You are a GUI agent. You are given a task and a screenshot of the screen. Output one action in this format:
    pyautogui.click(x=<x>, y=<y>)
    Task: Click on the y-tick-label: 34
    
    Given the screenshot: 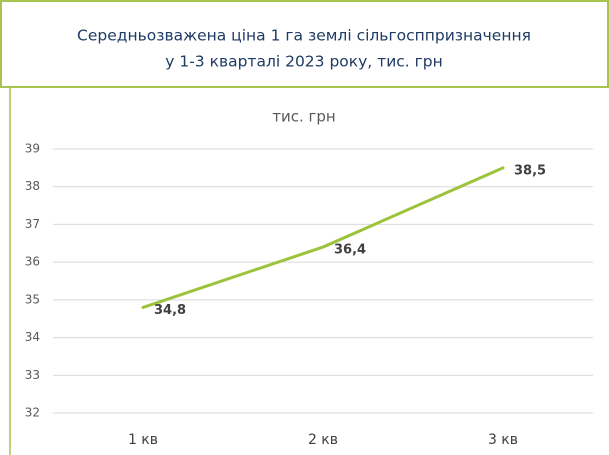 What is the action you would take?
    pyautogui.click(x=32, y=337)
    